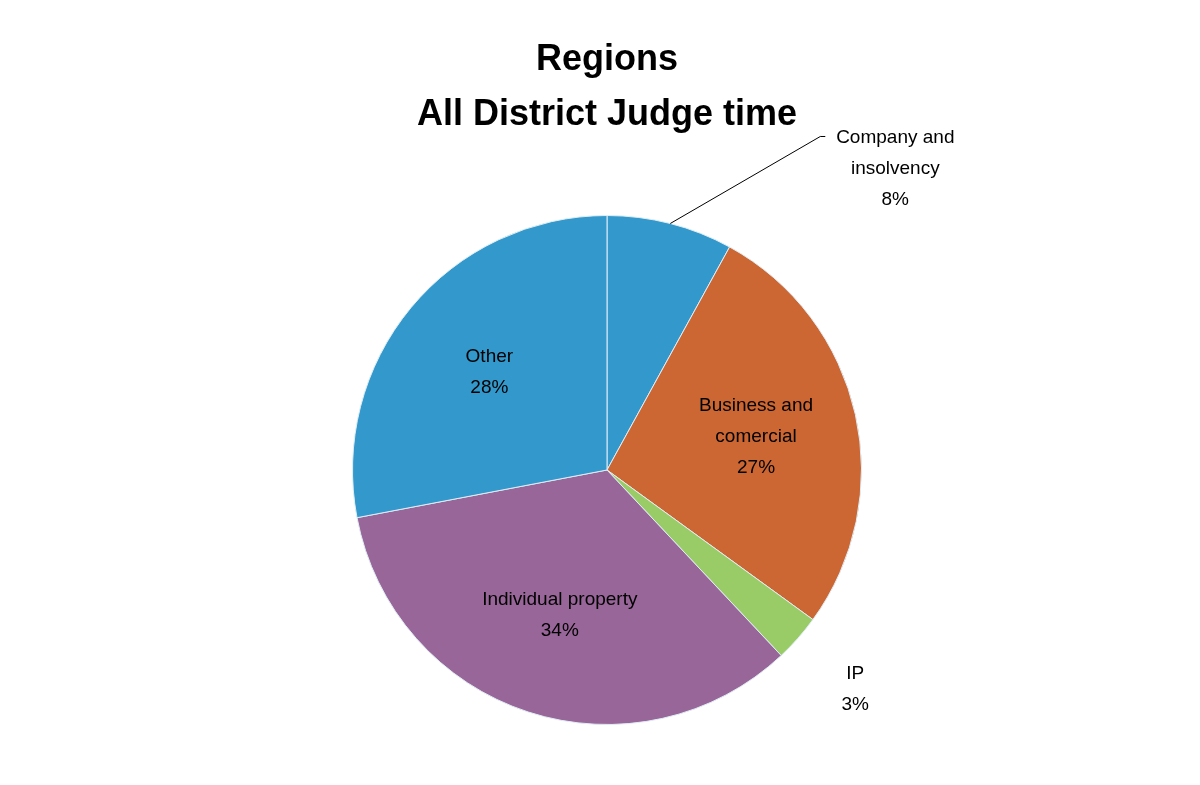 This screenshot has width=1200, height=785. What do you see at coordinates (607, 84) in the screenshot?
I see `chart-title: Regions All District Judge time` at bounding box center [607, 84].